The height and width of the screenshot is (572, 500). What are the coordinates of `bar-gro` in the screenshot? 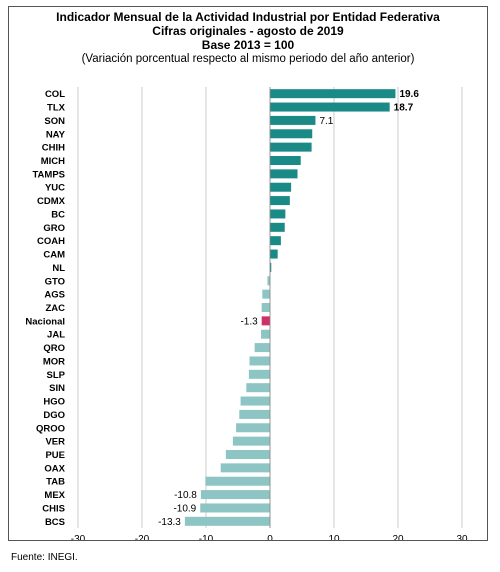 It's located at (277, 227).